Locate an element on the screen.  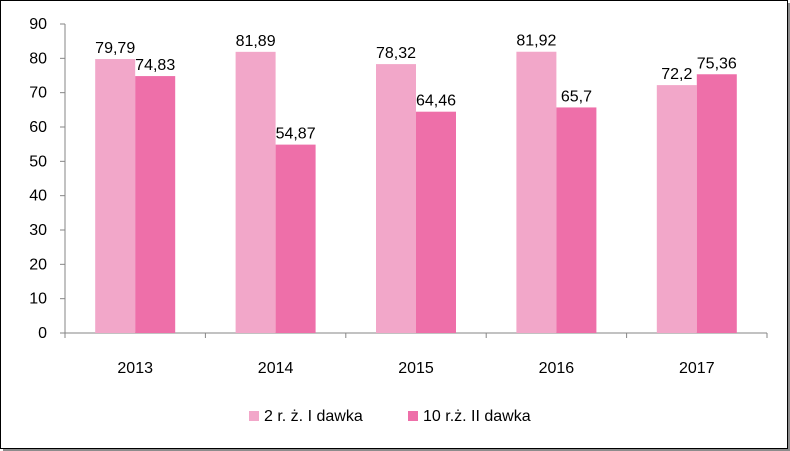
y-tick-label: 70 is located at coordinates (38, 93).